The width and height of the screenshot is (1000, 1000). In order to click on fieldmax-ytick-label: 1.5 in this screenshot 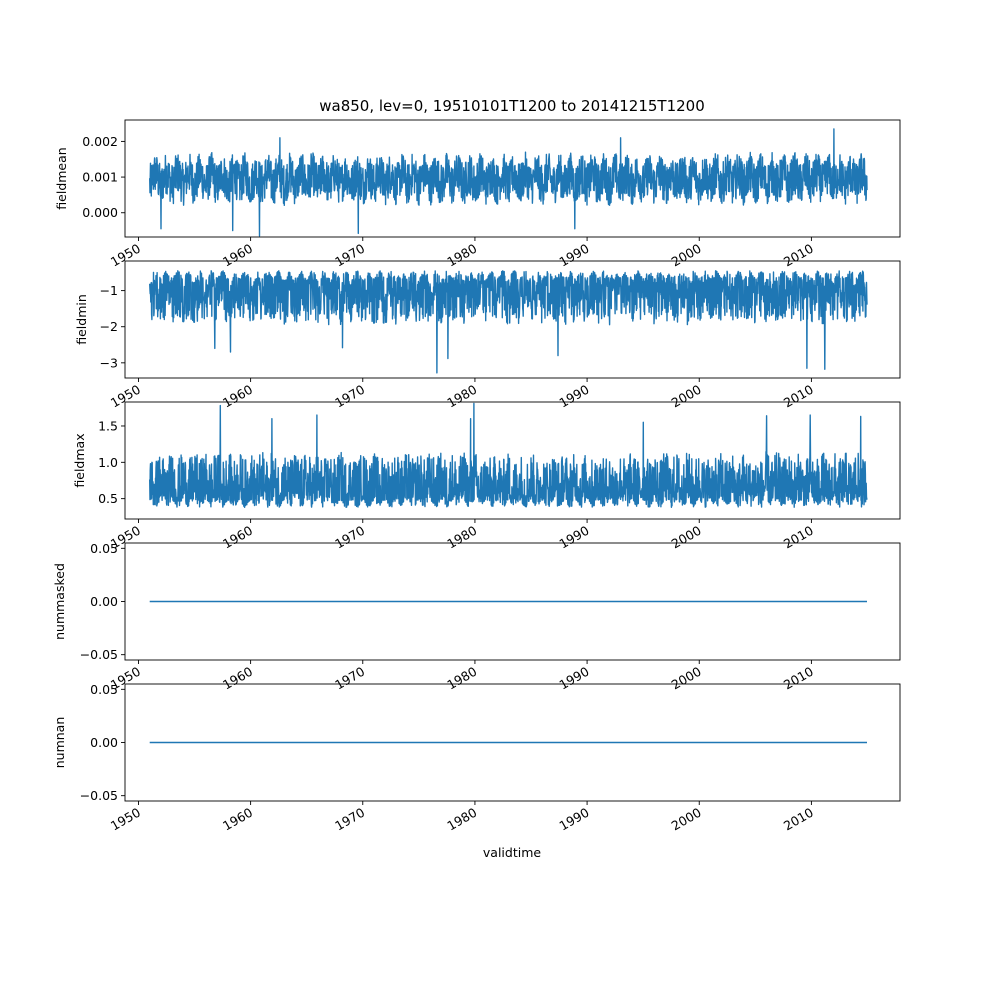, I will do `click(108, 425)`.